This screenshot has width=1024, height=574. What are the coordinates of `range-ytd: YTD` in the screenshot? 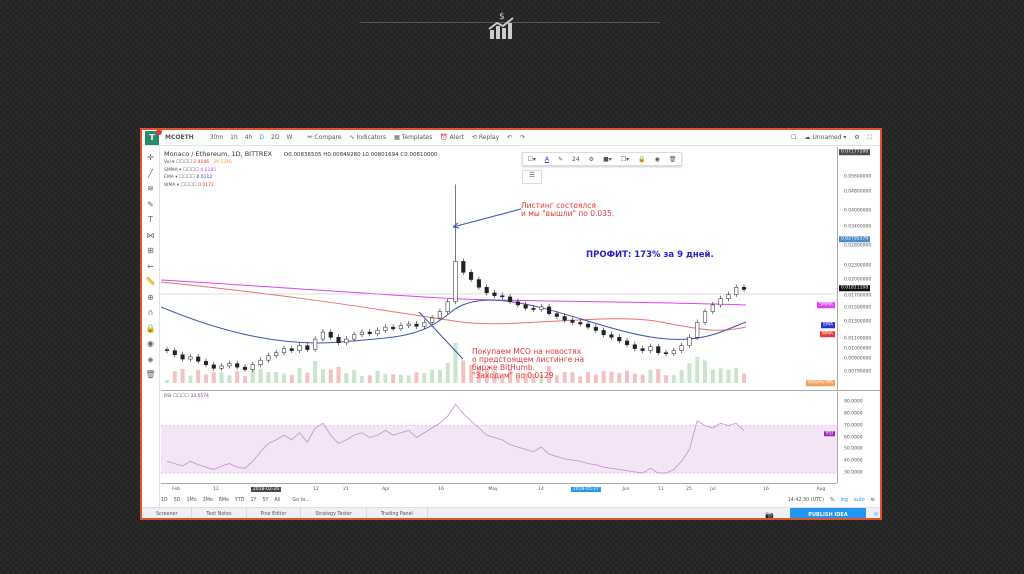 It's located at (239, 500).